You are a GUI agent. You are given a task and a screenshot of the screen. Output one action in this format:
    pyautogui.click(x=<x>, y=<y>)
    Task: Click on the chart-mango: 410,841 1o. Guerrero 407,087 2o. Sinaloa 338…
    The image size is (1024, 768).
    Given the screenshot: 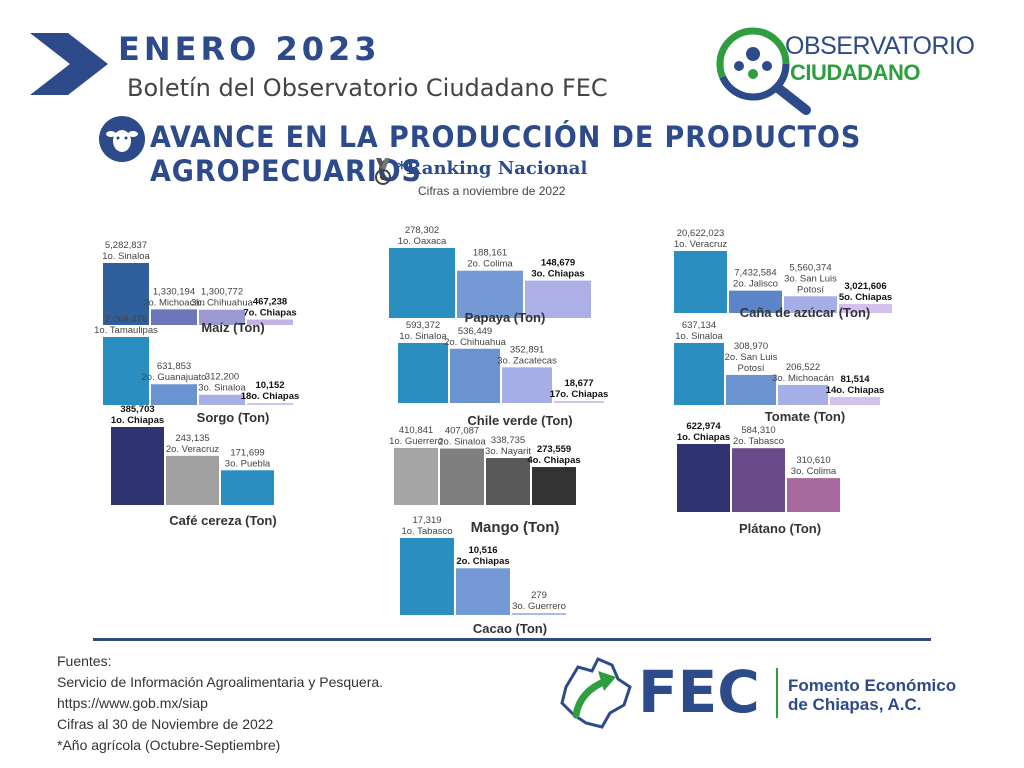 What is the action you would take?
    pyautogui.click(x=515, y=480)
    